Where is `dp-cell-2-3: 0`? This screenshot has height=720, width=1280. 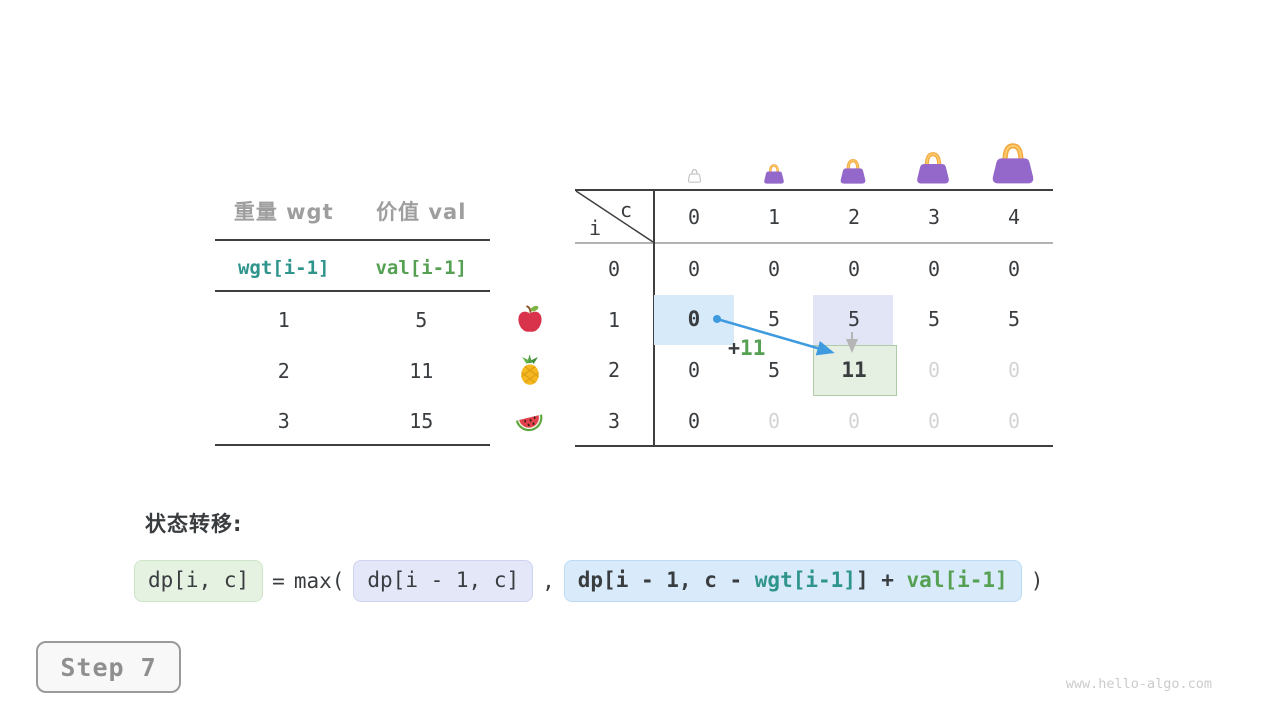
dp-cell-2-3: 0 is located at coordinates (934, 370).